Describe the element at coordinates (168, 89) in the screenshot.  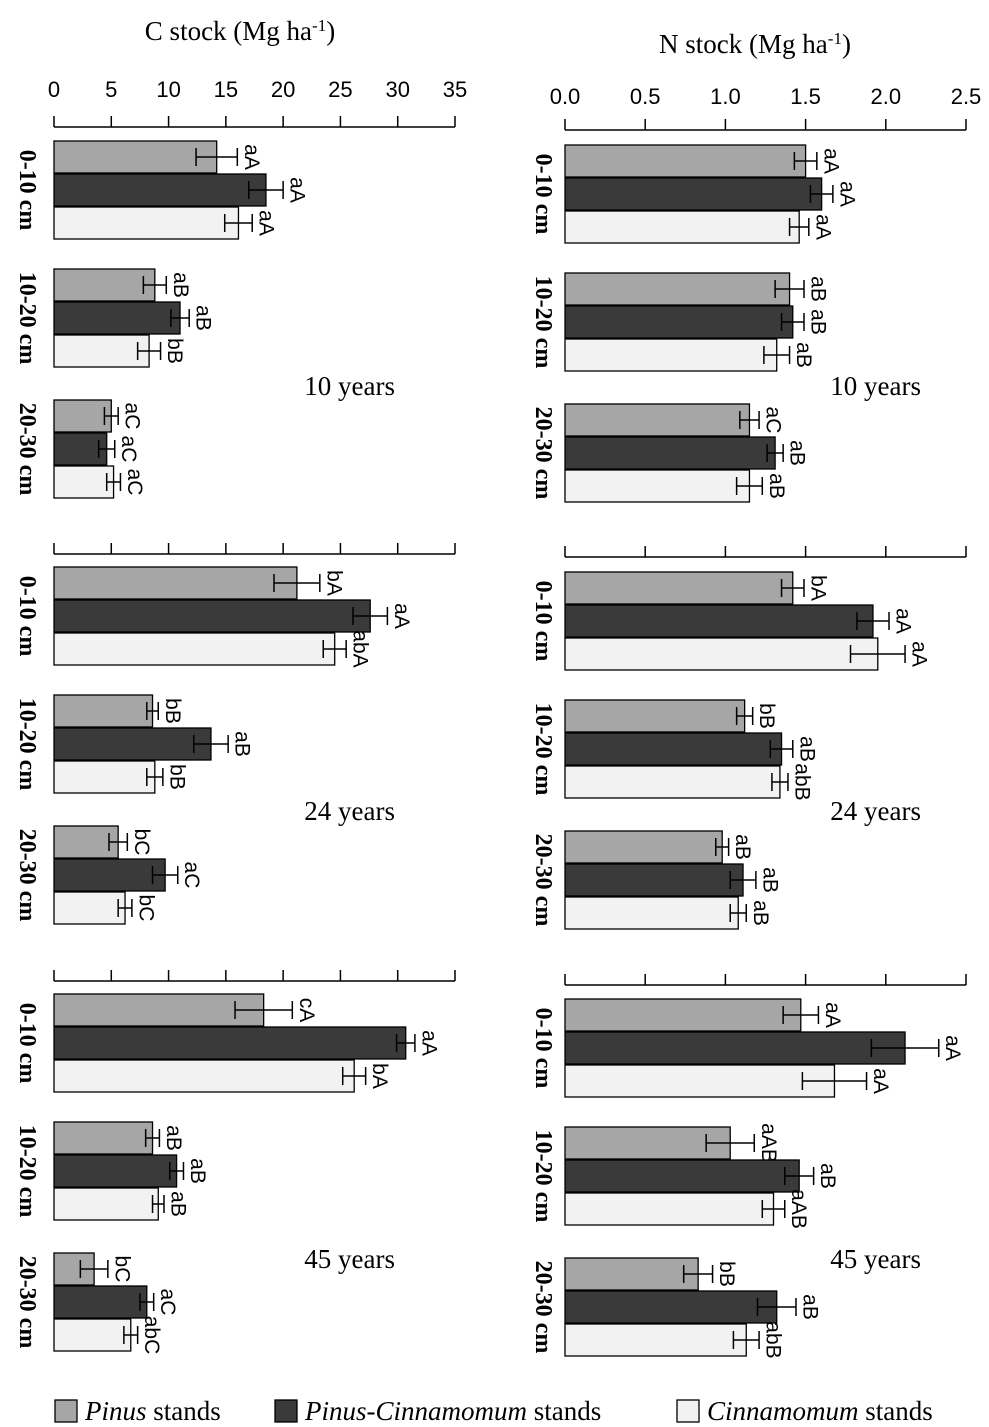
I see `tick-label: 10` at that location.